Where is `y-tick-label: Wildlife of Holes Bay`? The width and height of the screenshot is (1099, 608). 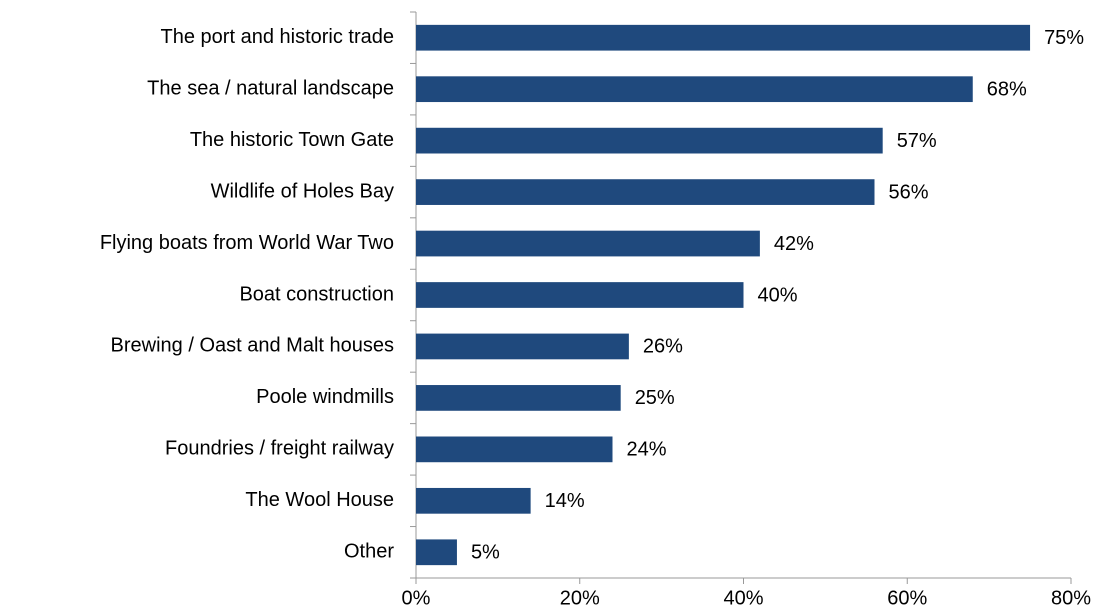
y-tick-label: Wildlife of Holes Bay is located at coordinates (302, 191).